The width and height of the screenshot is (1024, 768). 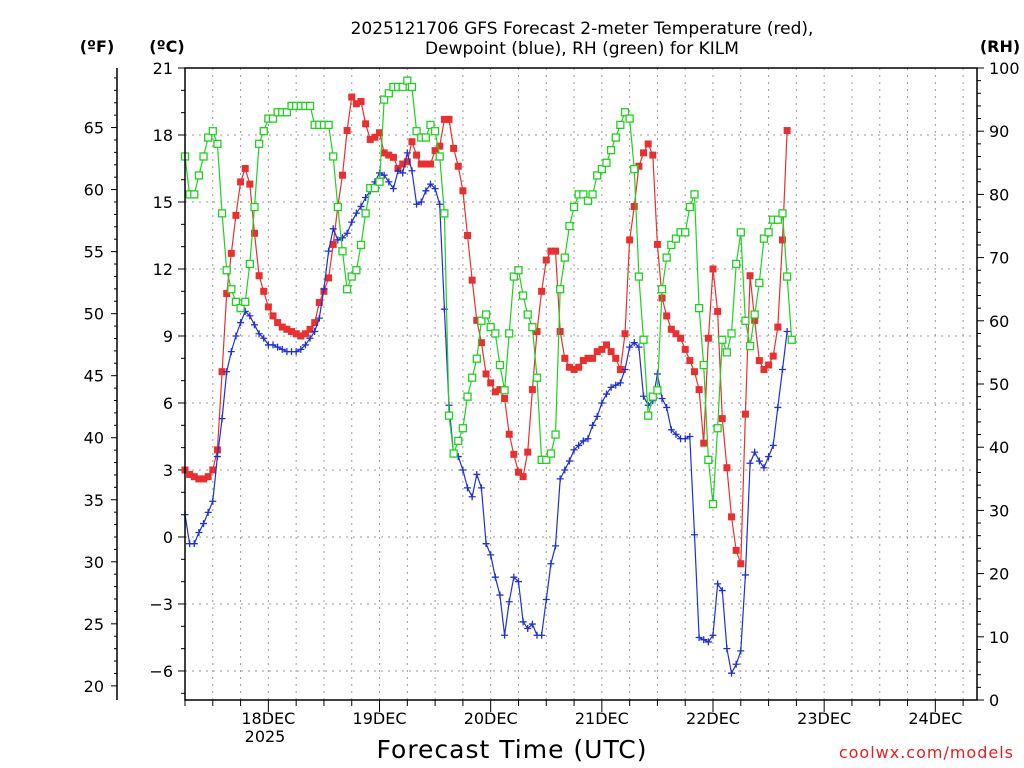 I want to click on x-tick-label: 23DEC, so click(x=824, y=718).